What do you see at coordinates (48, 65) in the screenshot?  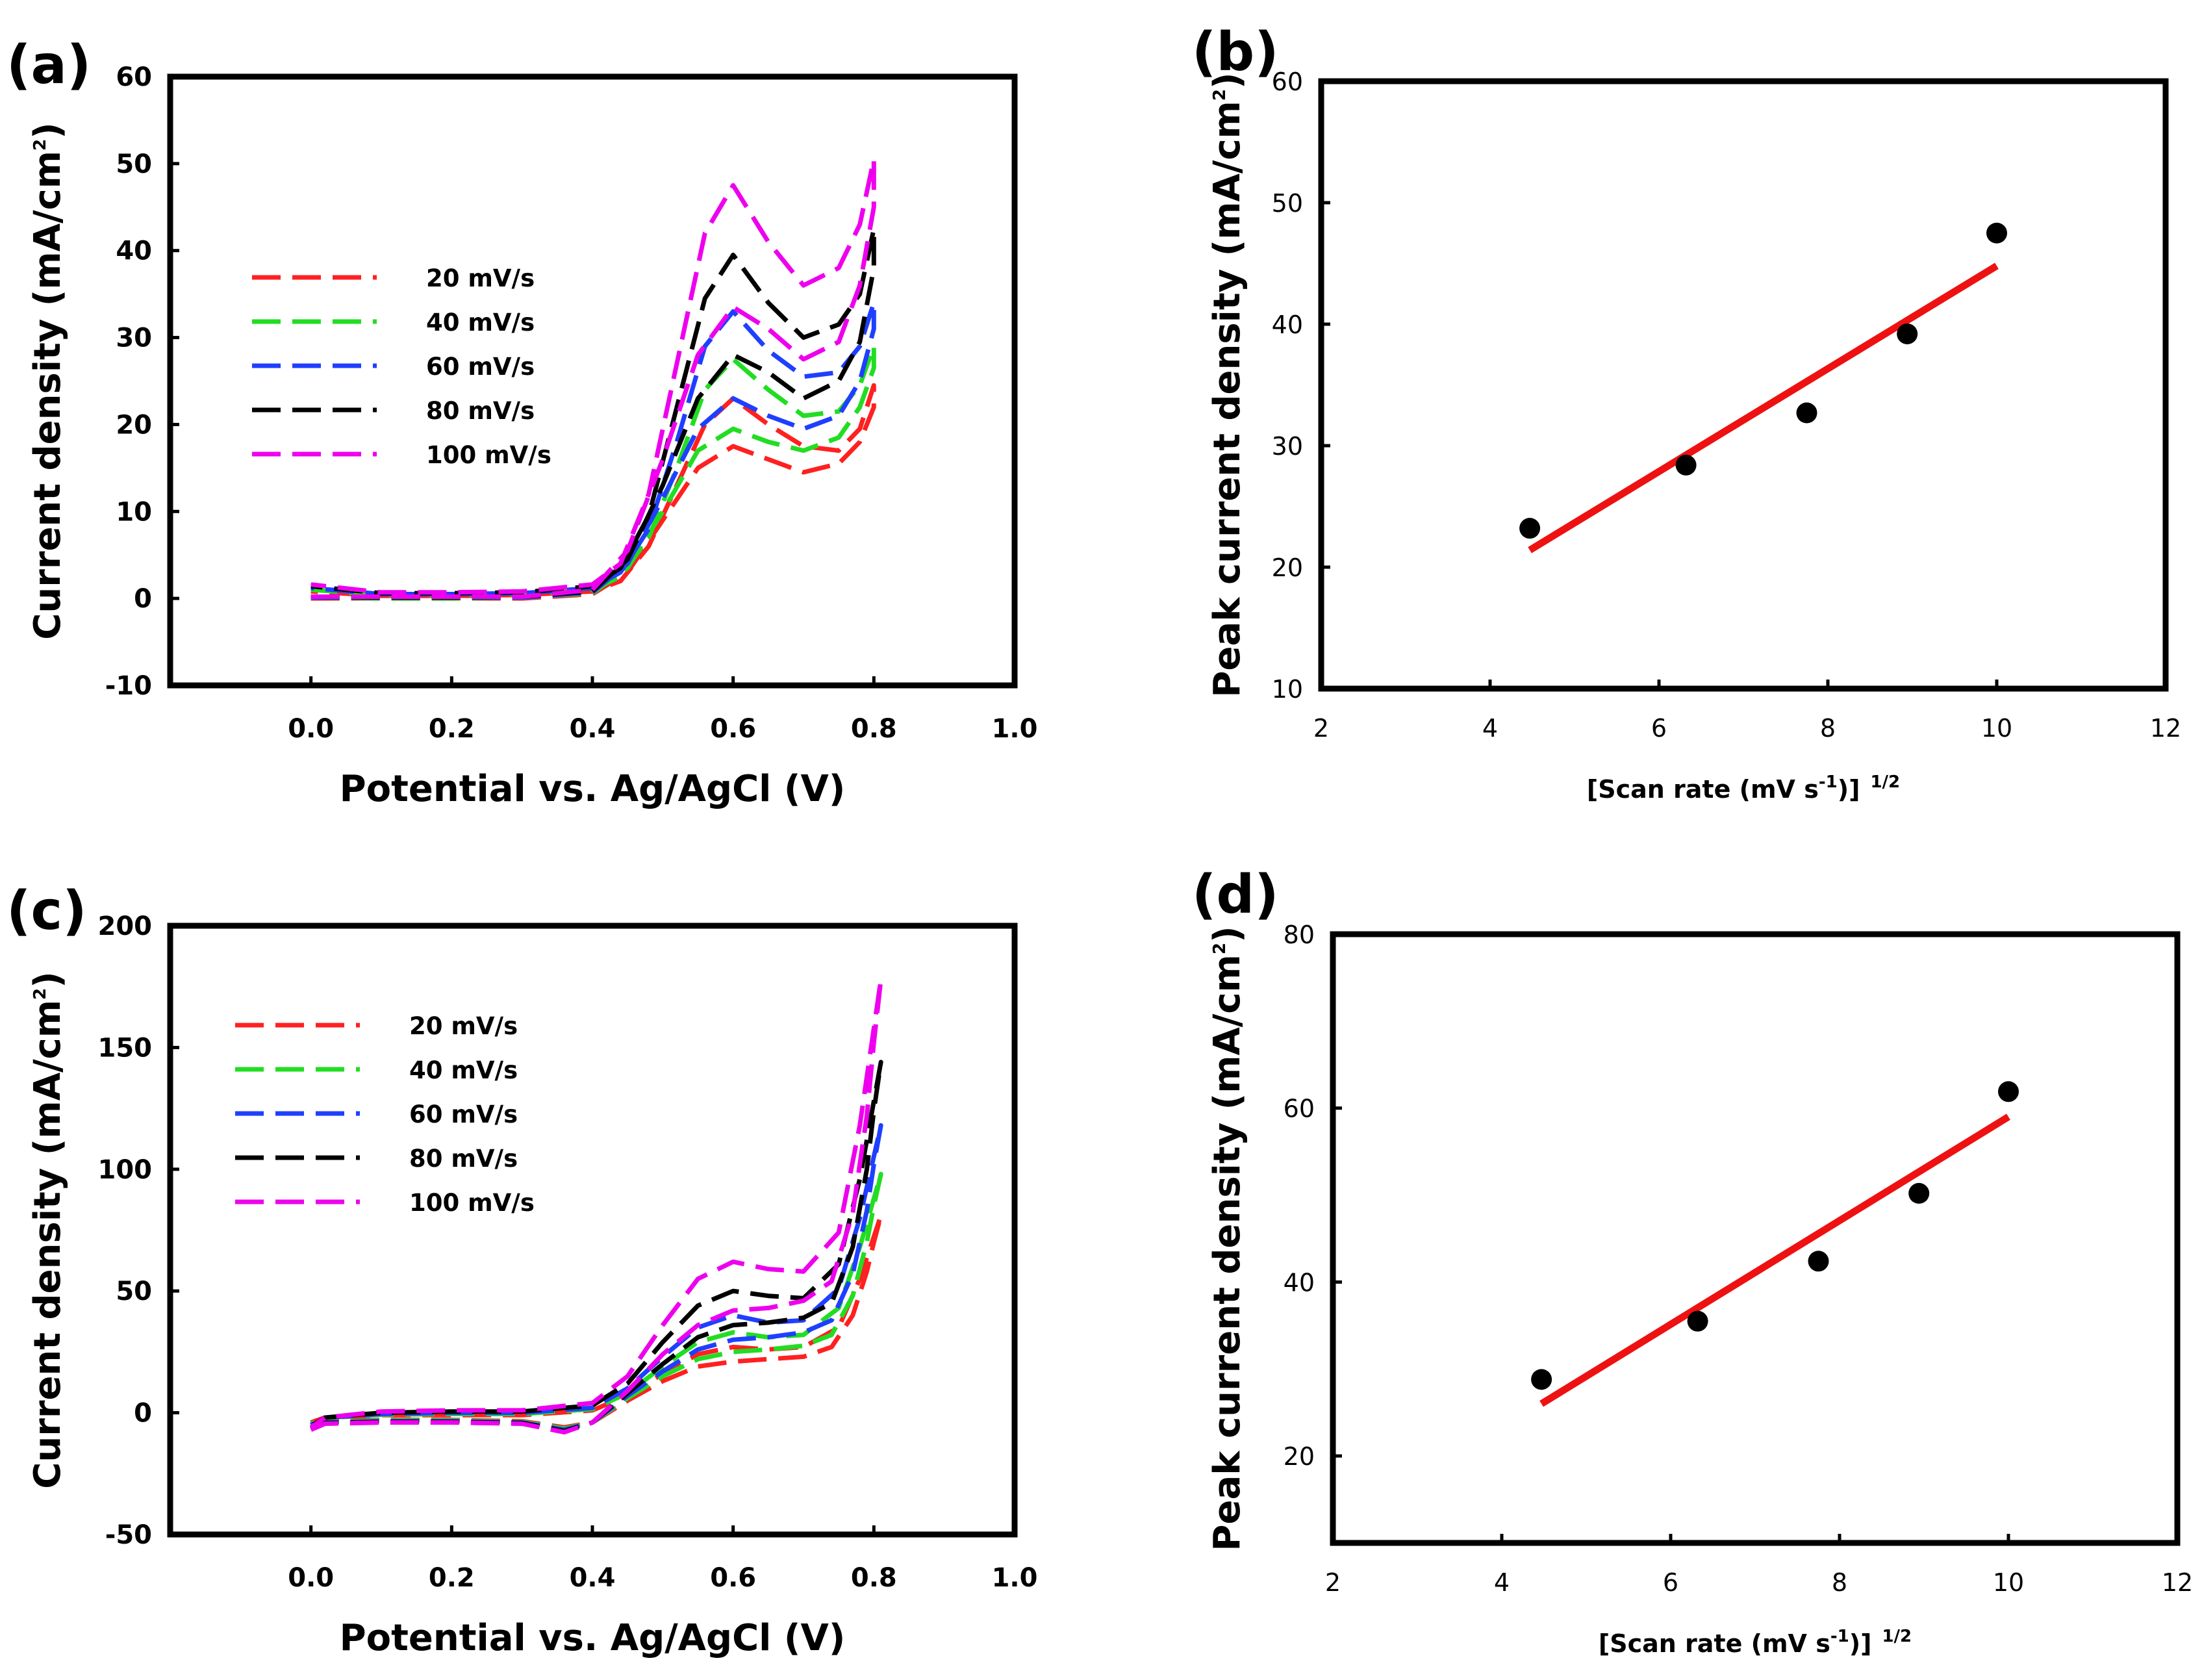 I see `panel-label: (a)` at bounding box center [48, 65].